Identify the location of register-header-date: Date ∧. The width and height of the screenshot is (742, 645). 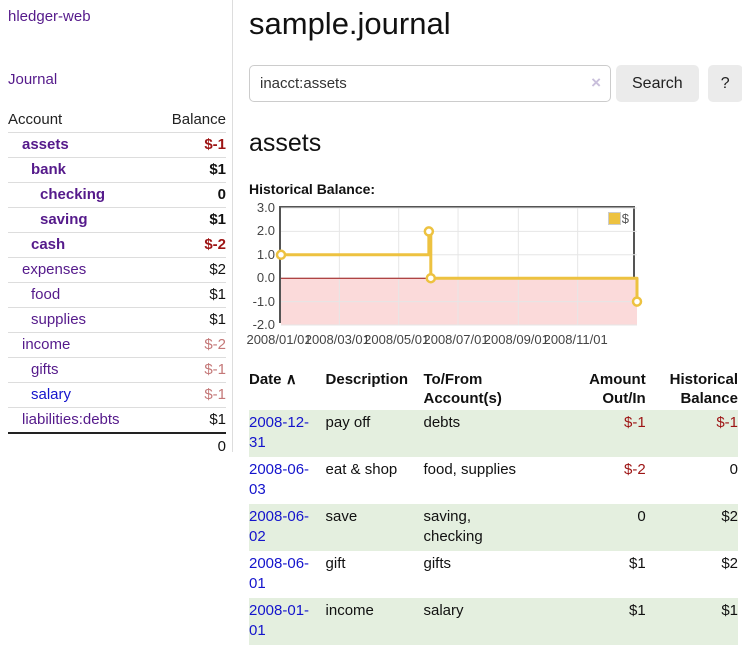
(287, 389).